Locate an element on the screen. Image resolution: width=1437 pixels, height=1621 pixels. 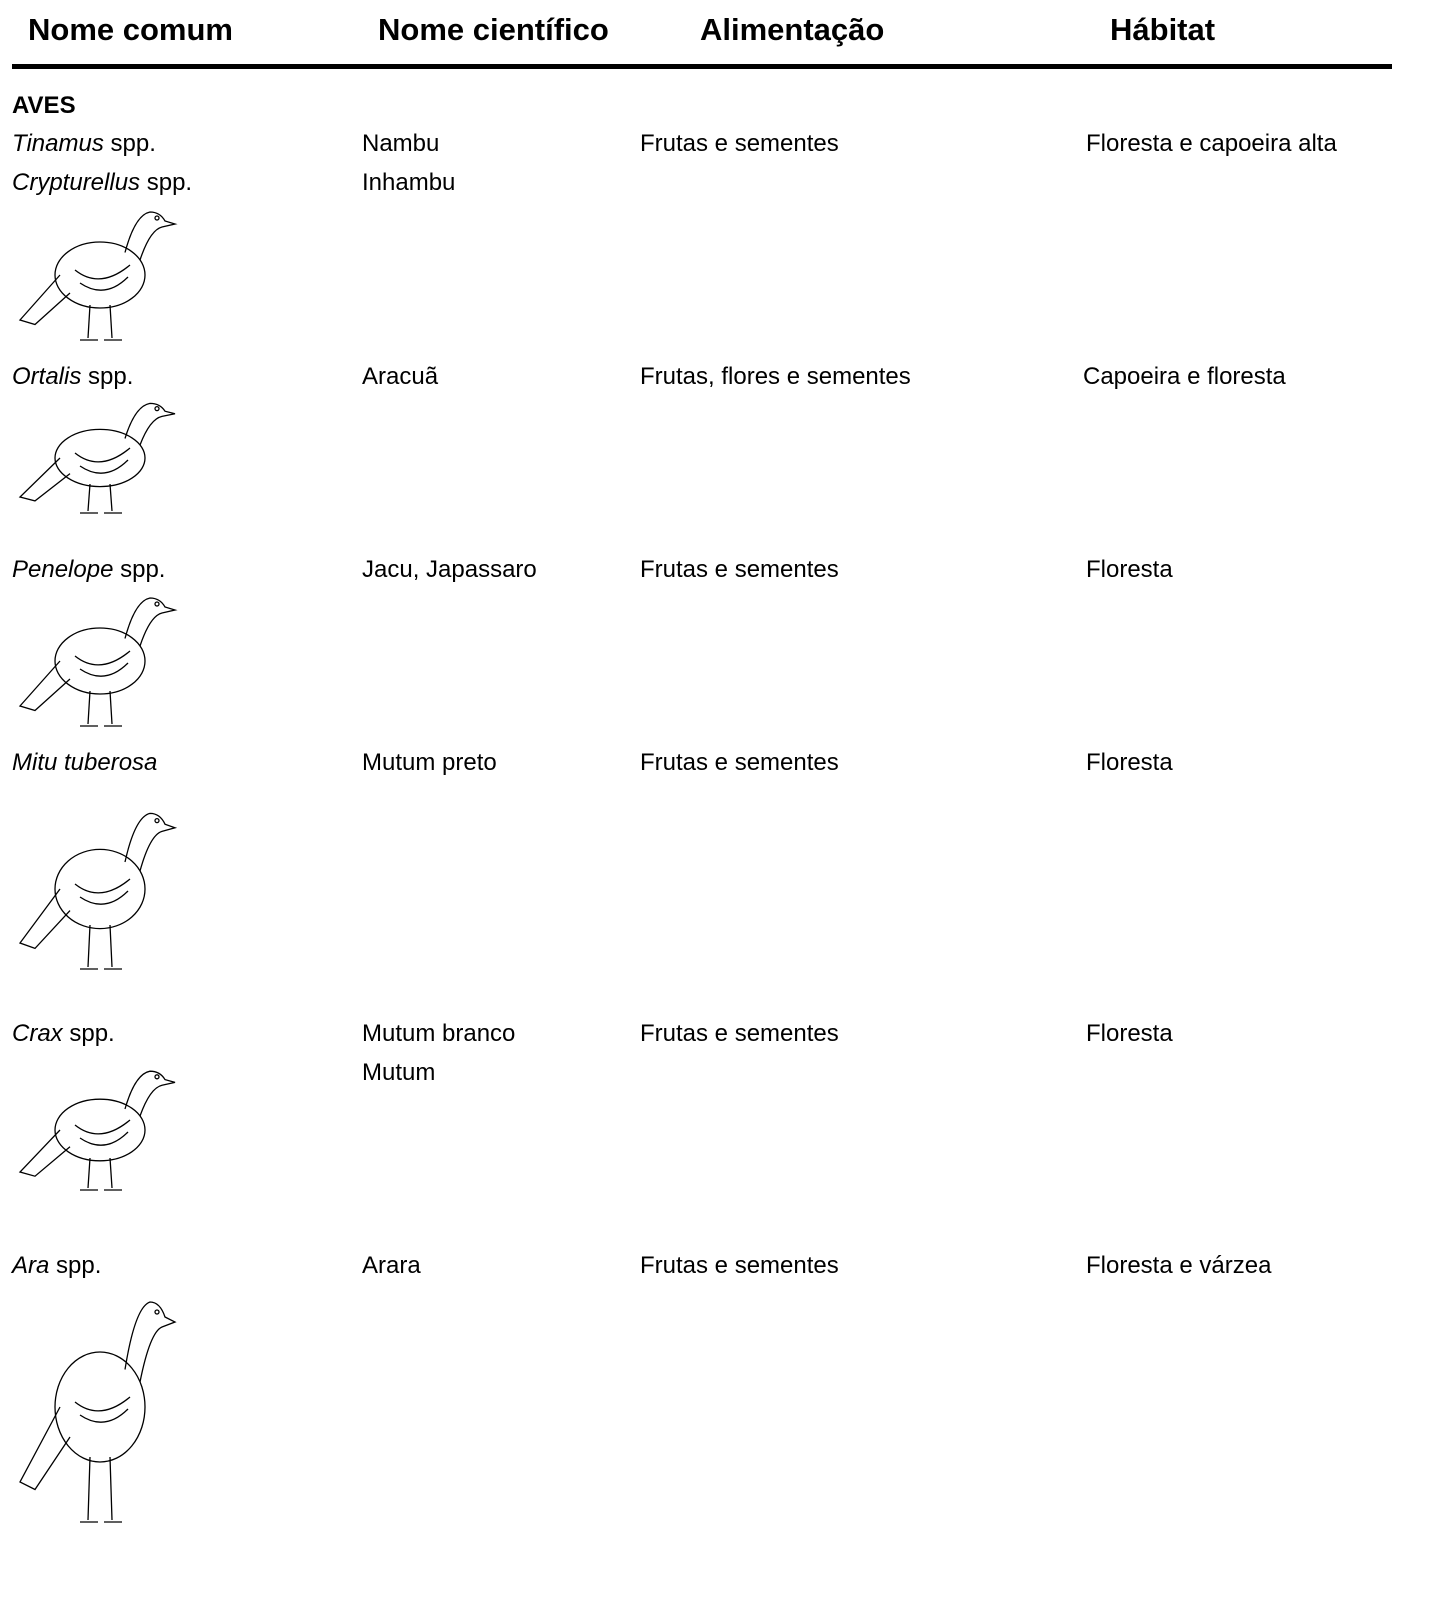
genus: Ara is located at coordinates (31, 1265).